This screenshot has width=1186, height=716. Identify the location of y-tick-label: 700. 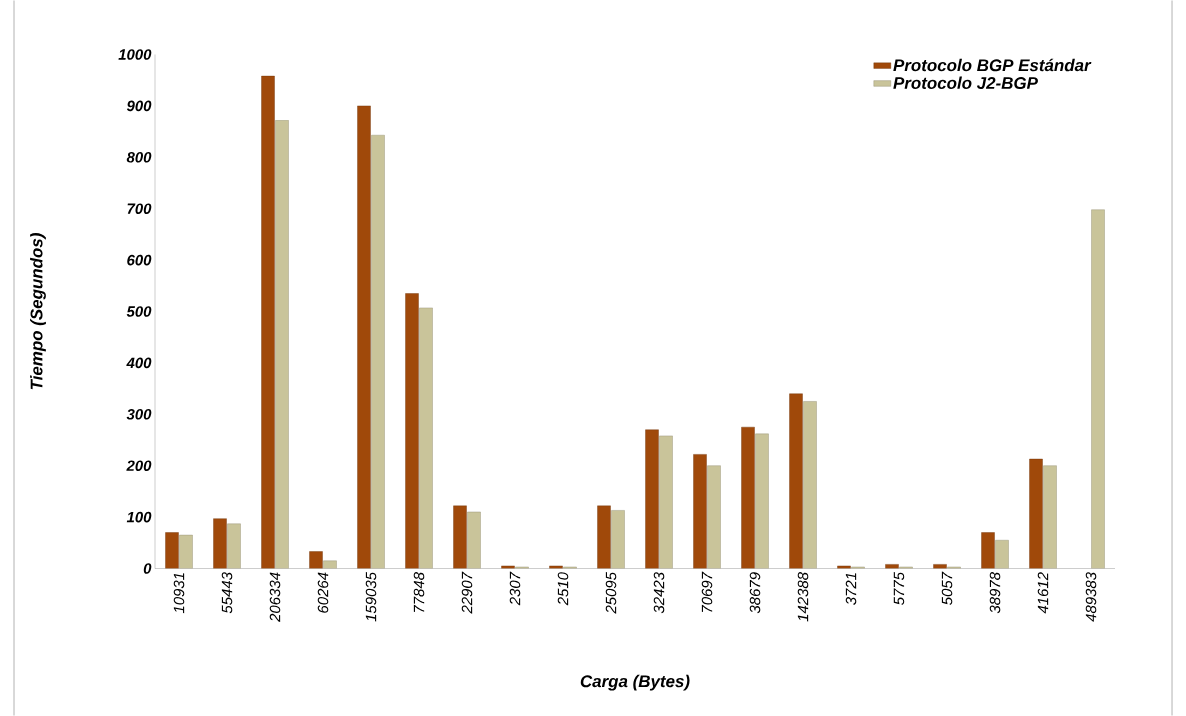
(139, 208).